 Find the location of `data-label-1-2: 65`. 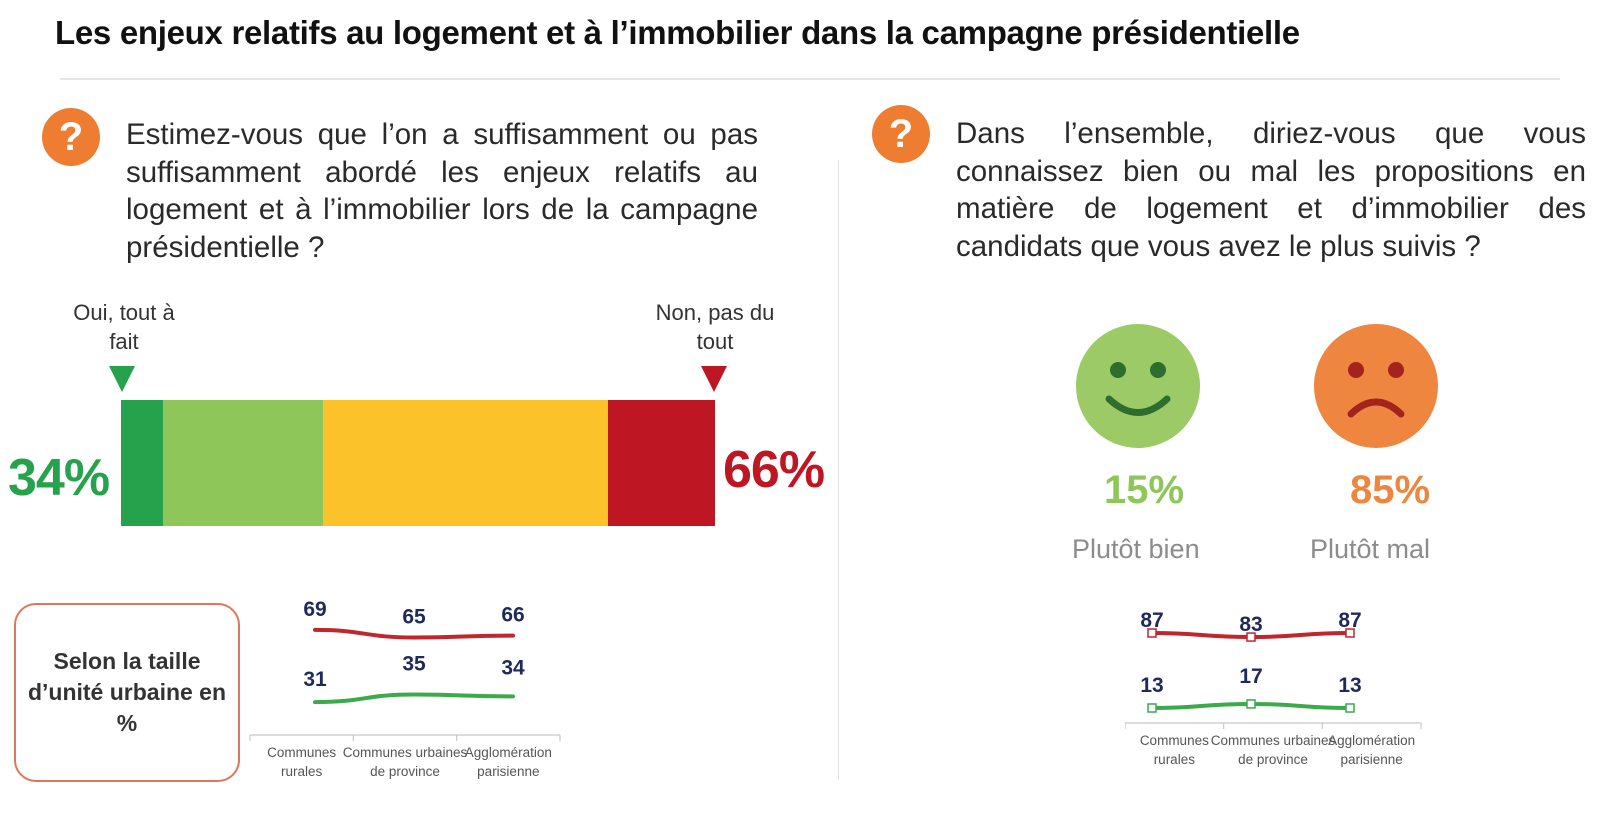

data-label-1-2: 65 is located at coordinates (414, 617).